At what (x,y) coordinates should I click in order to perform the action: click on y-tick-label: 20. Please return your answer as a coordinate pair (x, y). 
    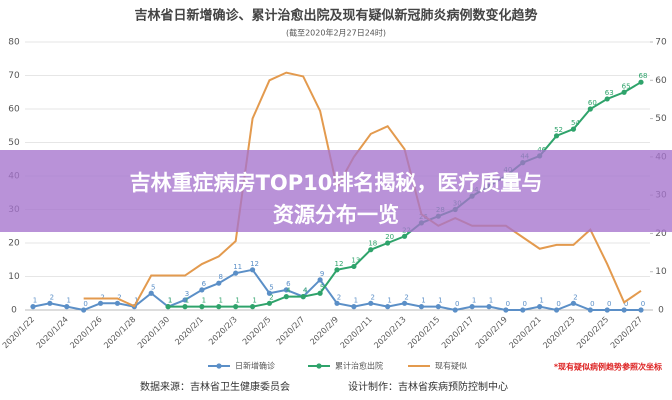
    Looking at the image, I should click on (14, 244).